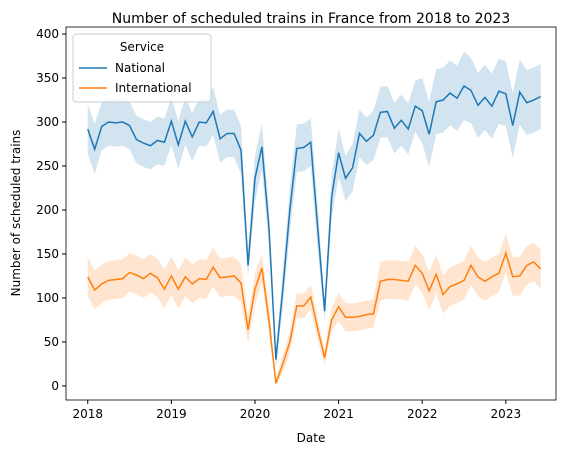  What do you see at coordinates (47, 78) in the screenshot?
I see `y-tick-label: 350` at bounding box center [47, 78].